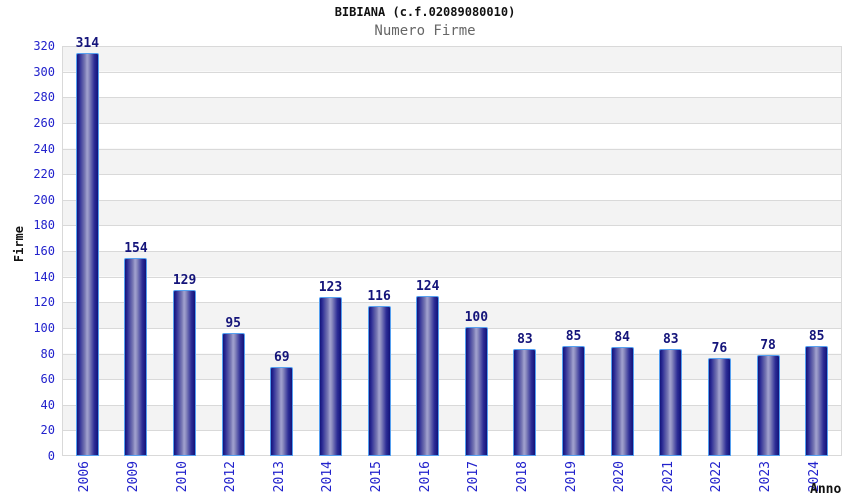  What do you see at coordinates (474, 477) in the screenshot?
I see `x-tick-label: 2017` at bounding box center [474, 477].